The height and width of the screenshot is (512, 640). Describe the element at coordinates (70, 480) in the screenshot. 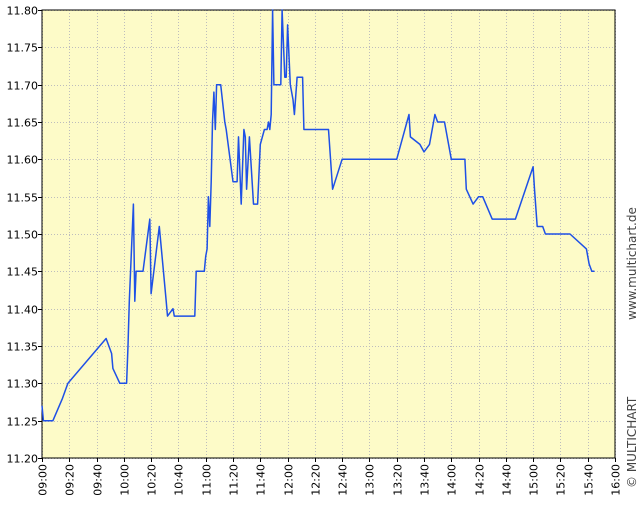

I see `x-tick-label: 09:20` at that location.